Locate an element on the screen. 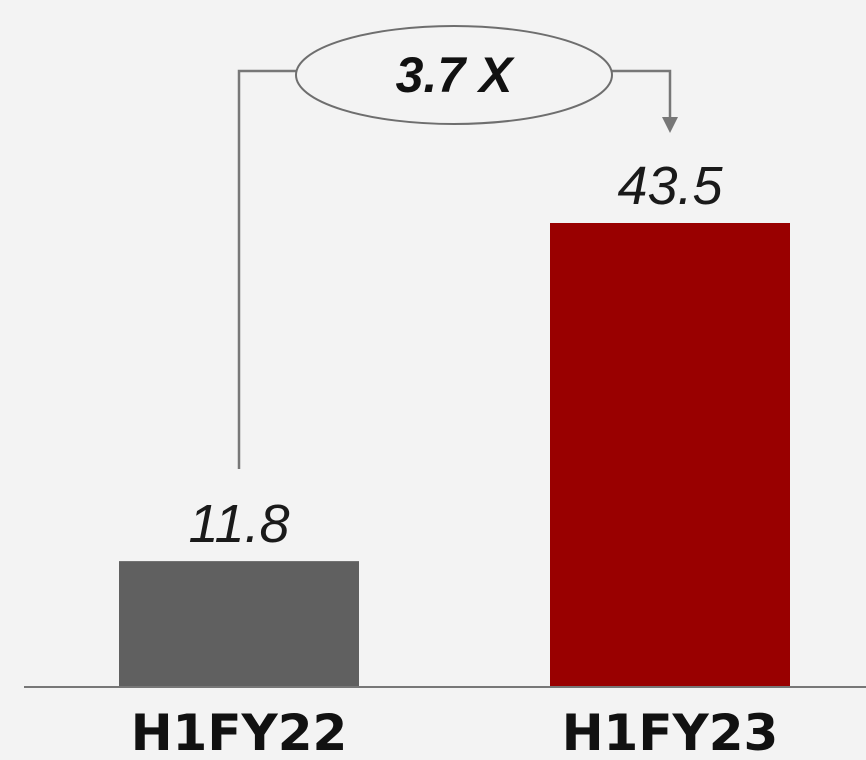  callout-label: 3.7 X is located at coordinates (455, 75).